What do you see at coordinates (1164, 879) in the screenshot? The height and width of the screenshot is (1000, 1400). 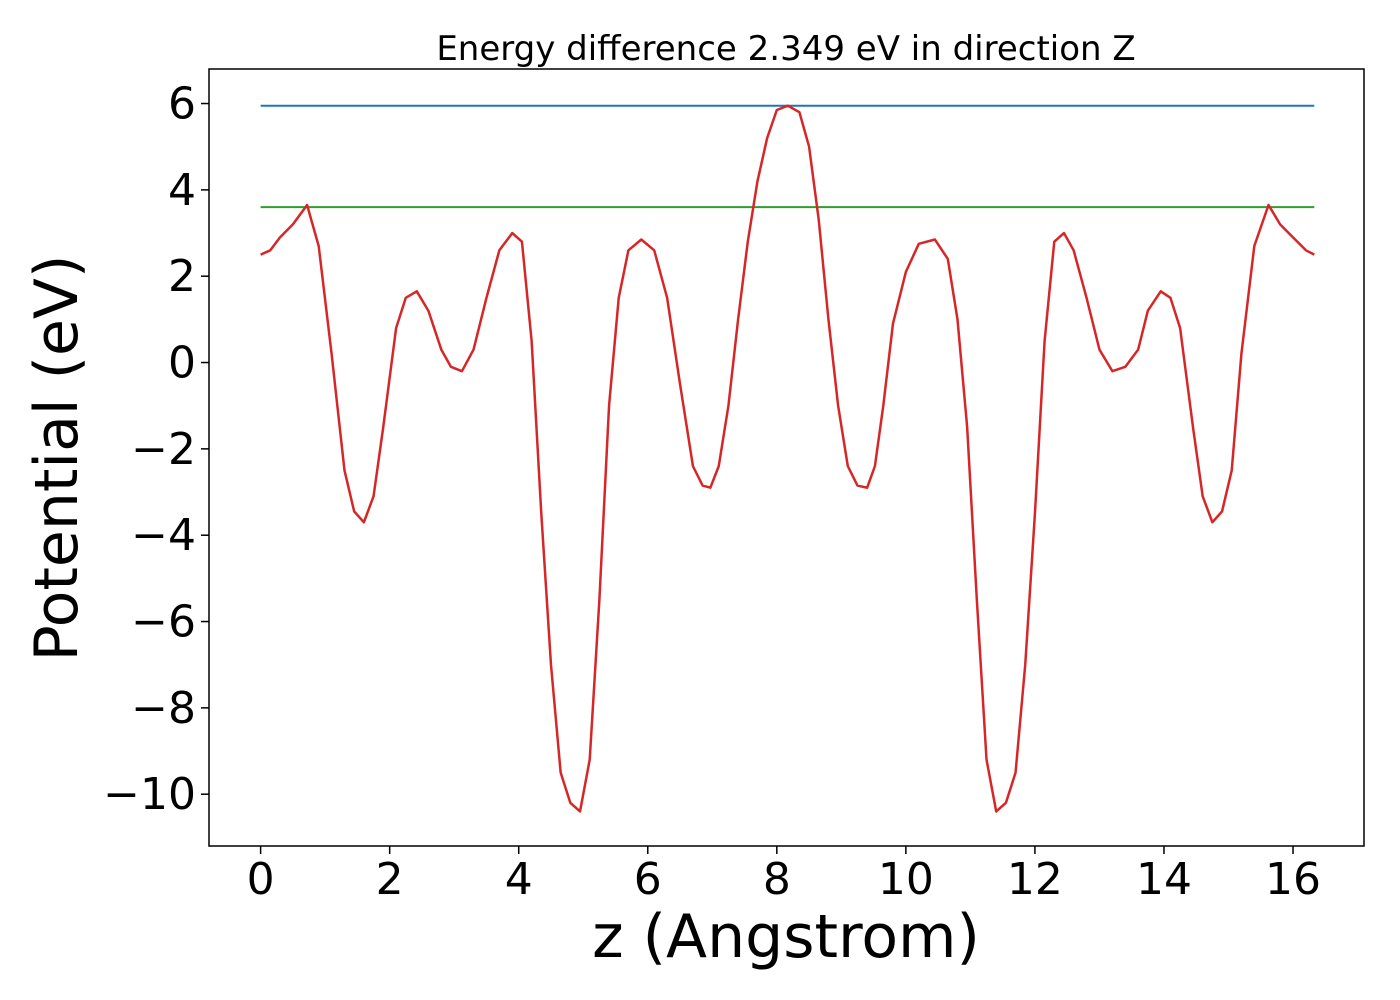 I see `x-tick-label: 14` at bounding box center [1164, 879].